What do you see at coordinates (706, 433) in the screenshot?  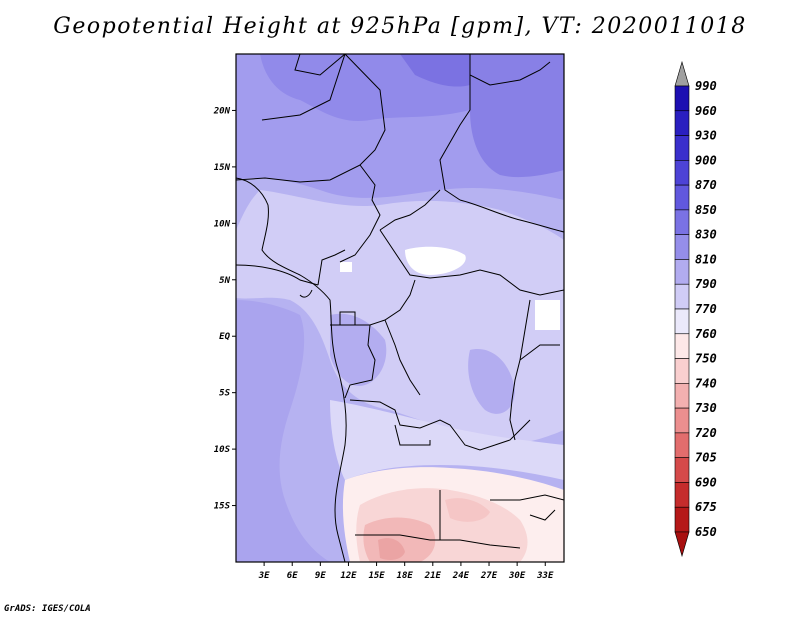 I see `colorbar-level-label: 720` at bounding box center [706, 433].